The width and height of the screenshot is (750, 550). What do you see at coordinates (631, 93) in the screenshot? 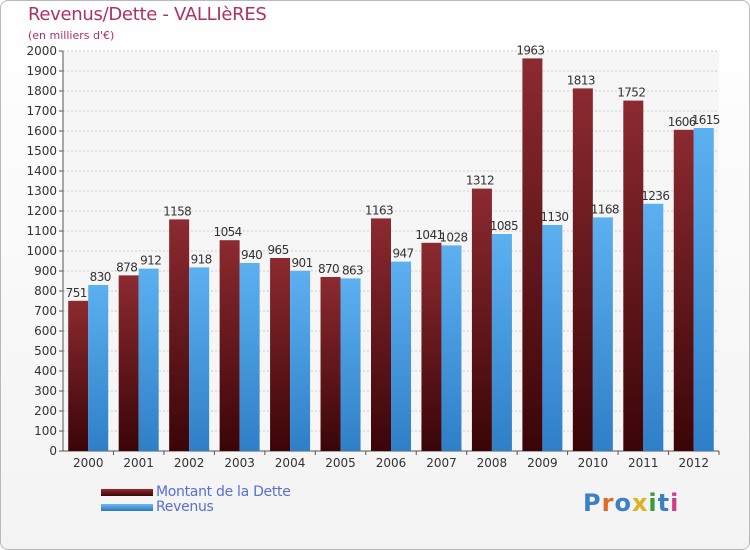
I see `debt-value-label: 1752` at bounding box center [631, 93].